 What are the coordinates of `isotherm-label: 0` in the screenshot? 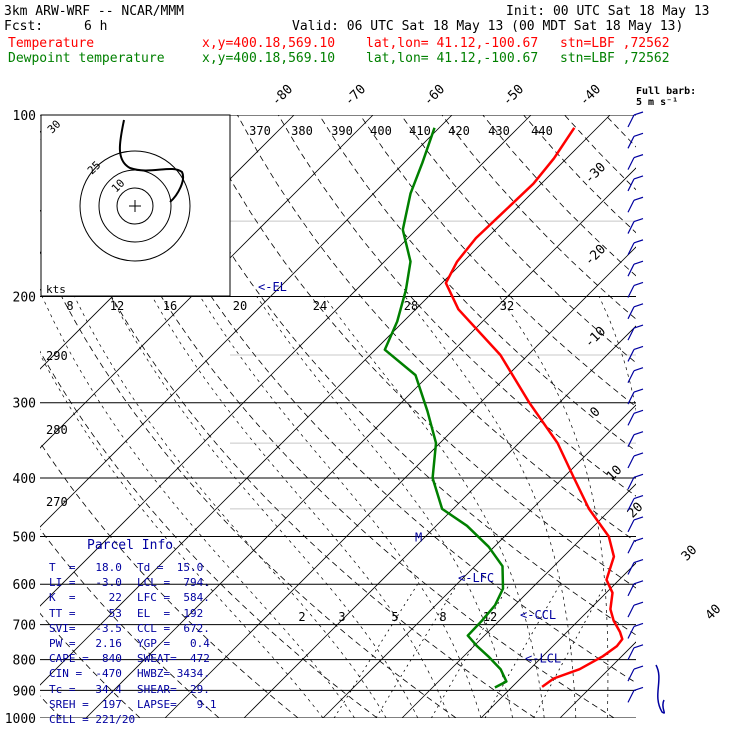 It's located at (595, 412).